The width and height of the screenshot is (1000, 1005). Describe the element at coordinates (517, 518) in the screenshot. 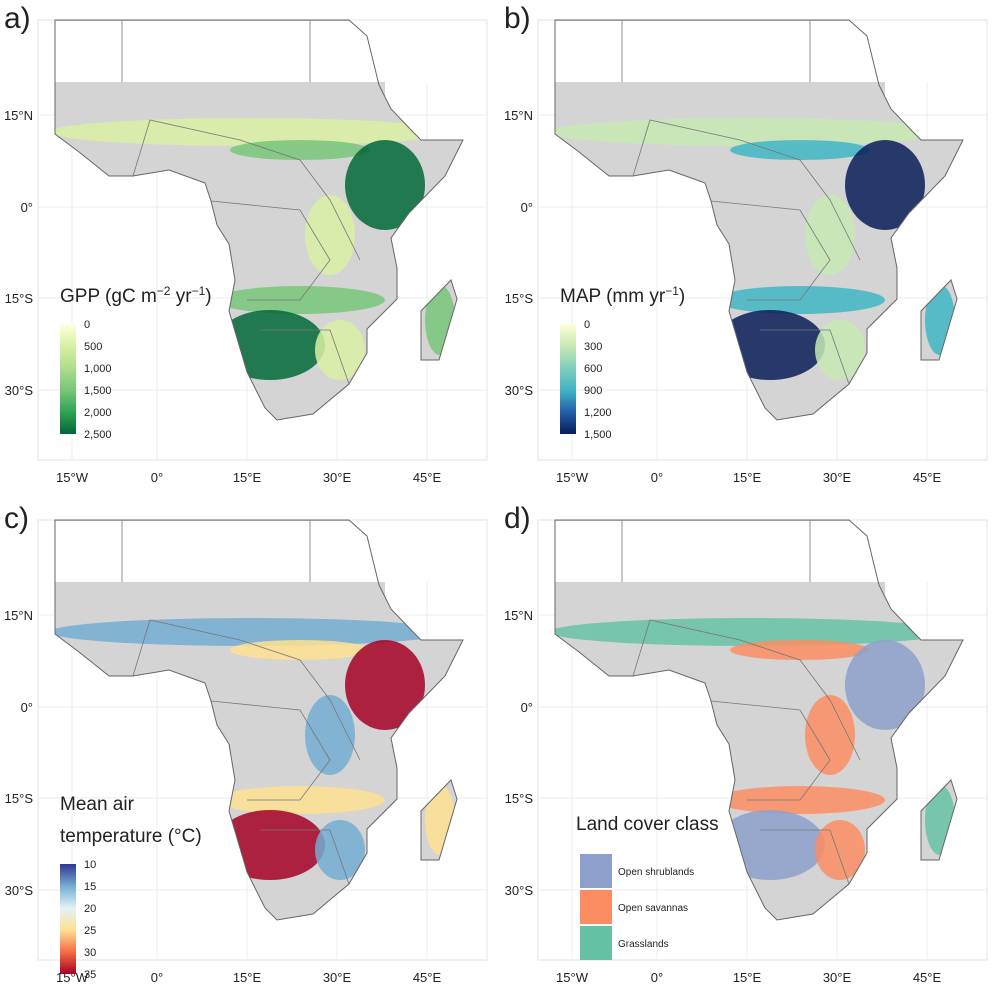

I see `panel-label: d)` at that location.